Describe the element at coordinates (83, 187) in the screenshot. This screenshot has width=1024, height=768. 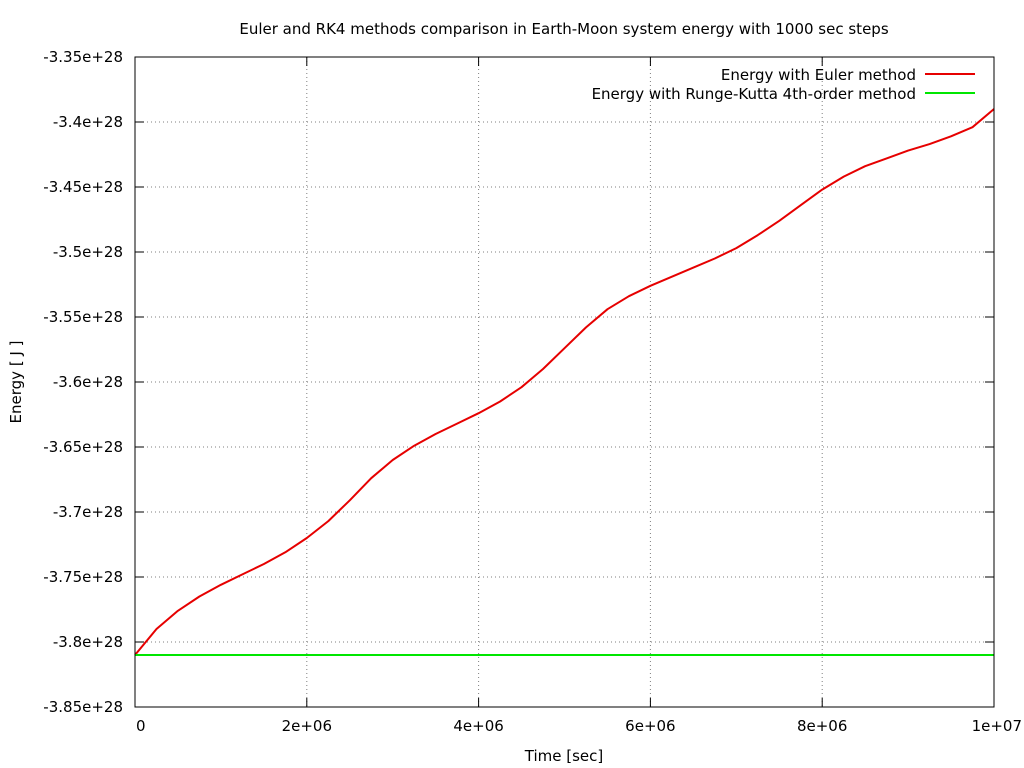
I see `y-tick-label: -3.45e+28` at that location.